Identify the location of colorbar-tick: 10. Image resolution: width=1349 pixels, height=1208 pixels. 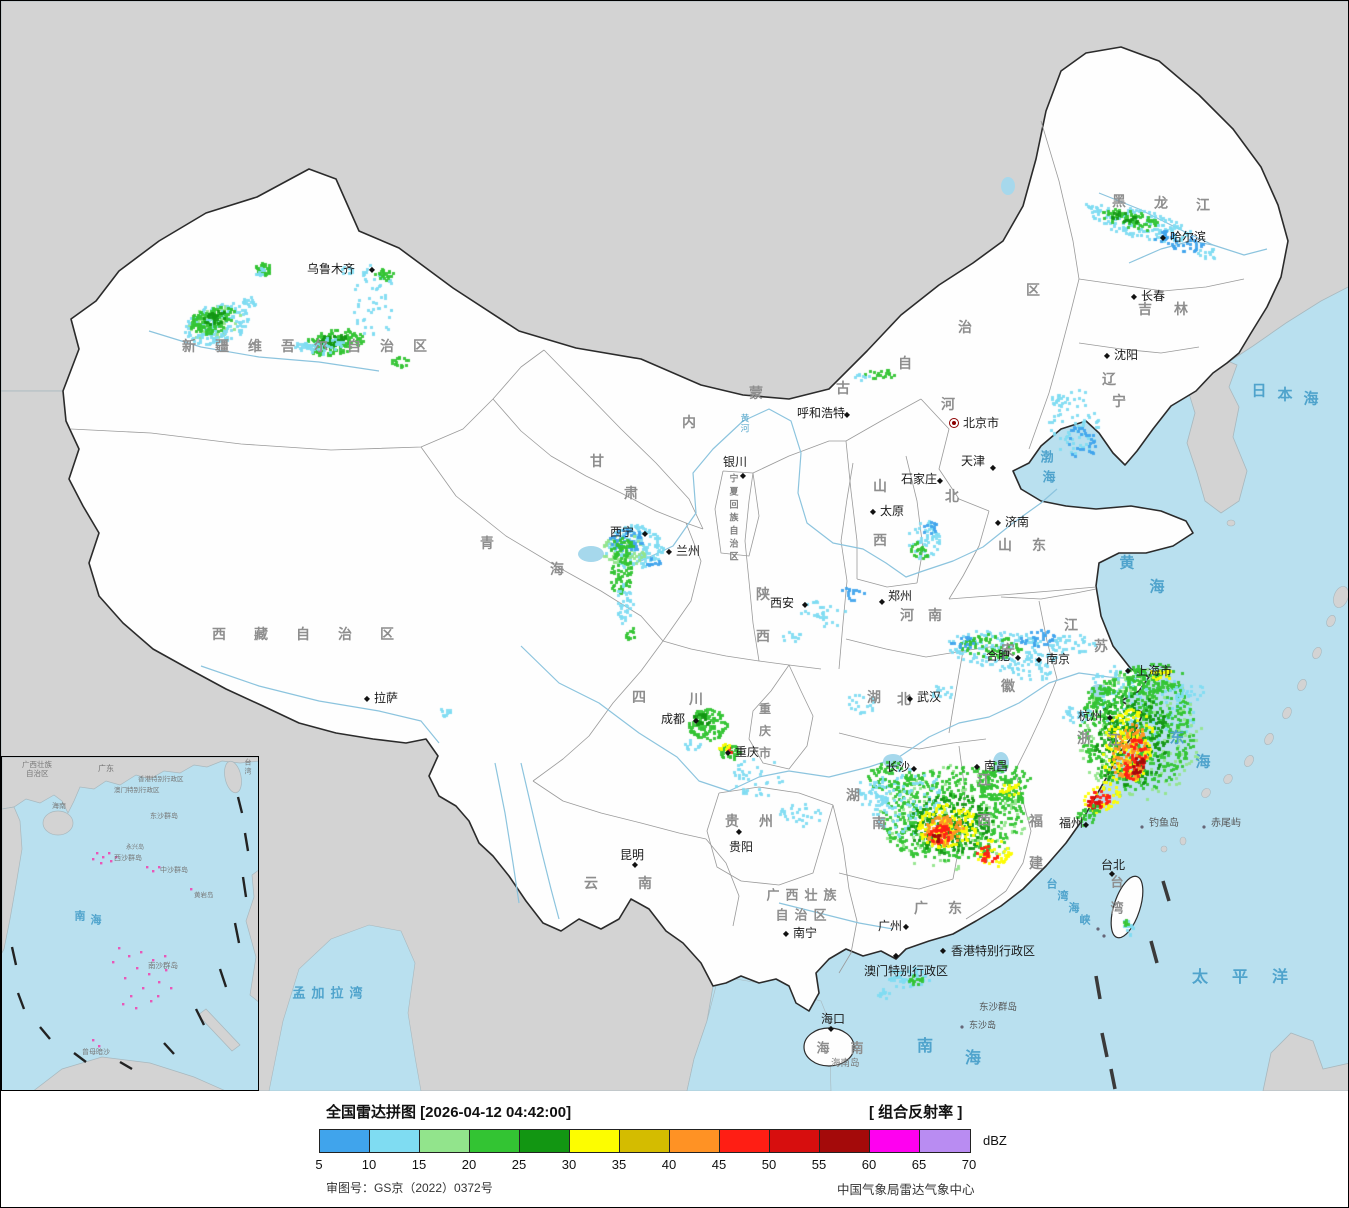
(369, 1164).